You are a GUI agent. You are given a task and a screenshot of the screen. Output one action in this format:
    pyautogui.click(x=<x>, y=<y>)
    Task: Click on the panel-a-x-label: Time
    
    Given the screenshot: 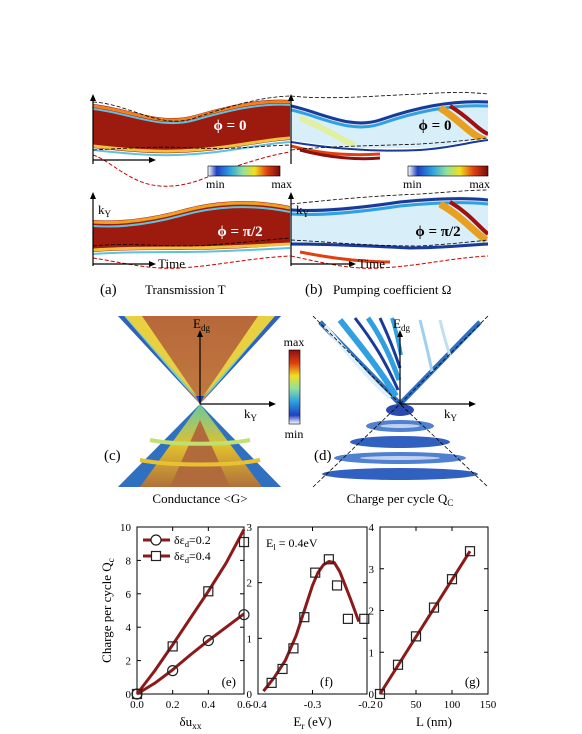 What is the action you would take?
    pyautogui.click(x=171, y=263)
    